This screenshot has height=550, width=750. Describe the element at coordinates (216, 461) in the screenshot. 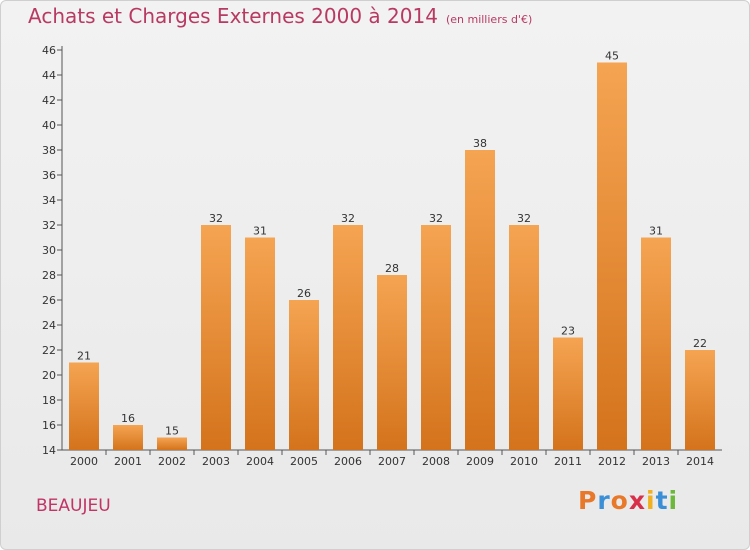

I see `x-tick-label: 2003` at that location.